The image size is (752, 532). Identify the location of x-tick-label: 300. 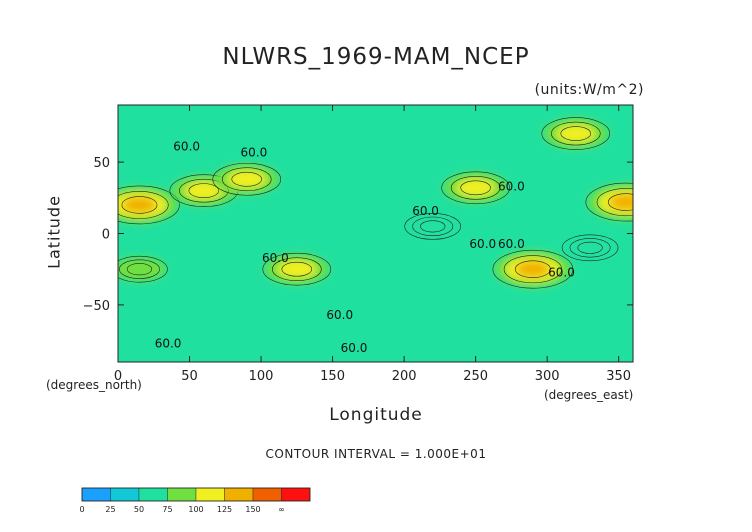
(547, 376).